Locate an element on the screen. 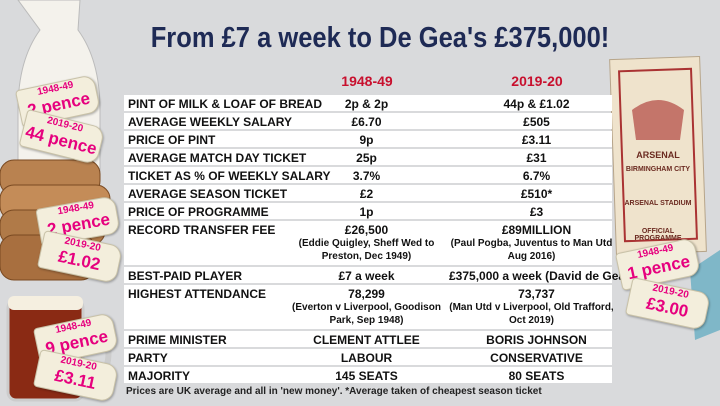 The image size is (720, 406). value-1948: CLEMENT ATTLEE is located at coordinates (366, 340).